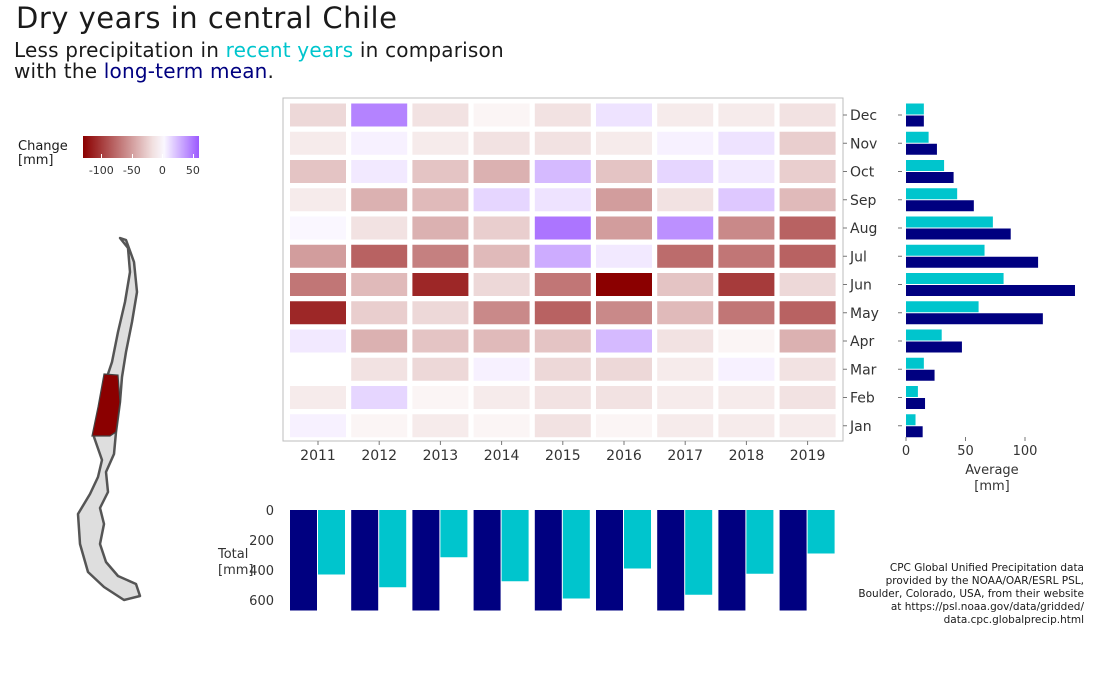 The height and width of the screenshot is (700, 1100). I want to click on legend-color-bar, so click(141, 147).